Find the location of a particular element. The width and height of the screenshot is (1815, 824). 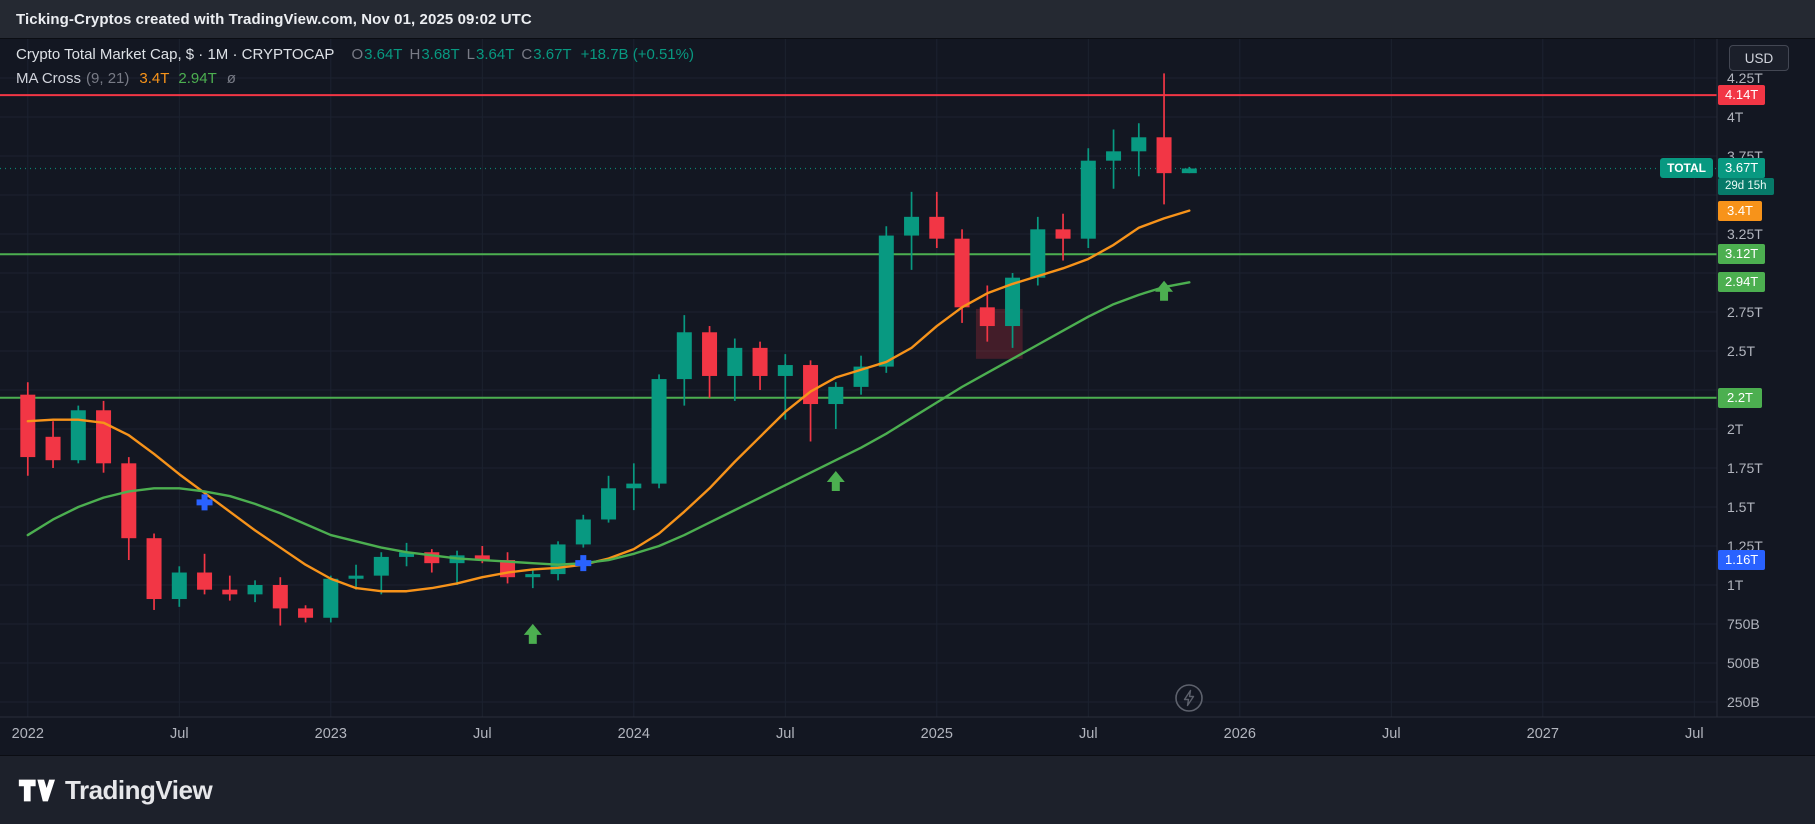

price-axis-label: 1.5T is located at coordinates (1741, 507).